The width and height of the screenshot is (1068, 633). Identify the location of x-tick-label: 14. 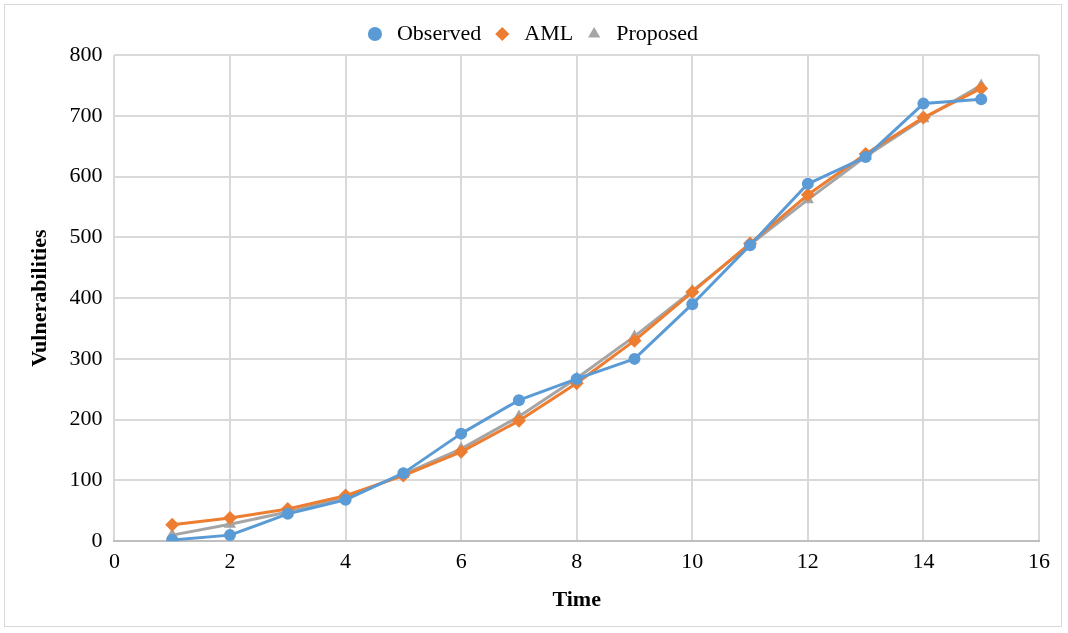
(923, 561).